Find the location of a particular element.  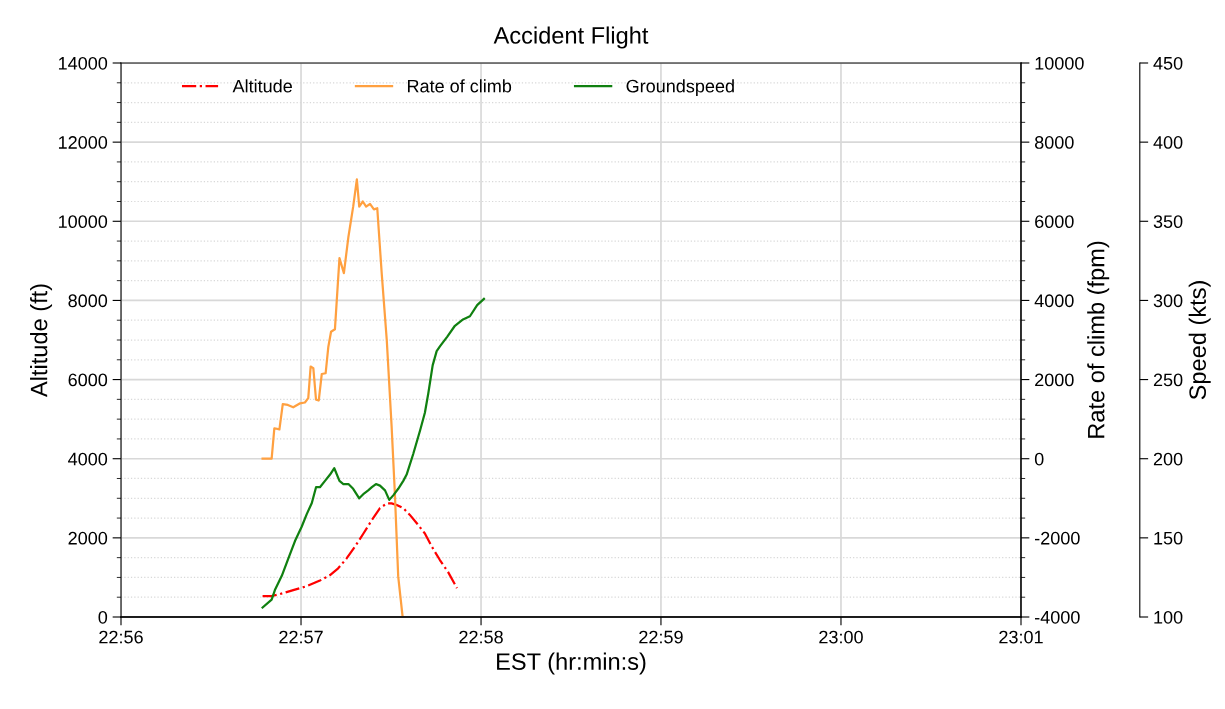

x-tick-label: 22:56 is located at coordinates (121, 637).